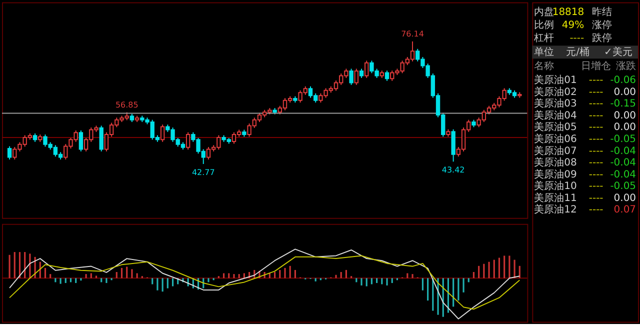 This screenshot has width=640, height=329. Describe the element at coordinates (555, 186) in the screenshot. I see `category-label: 美原油10` at that location.